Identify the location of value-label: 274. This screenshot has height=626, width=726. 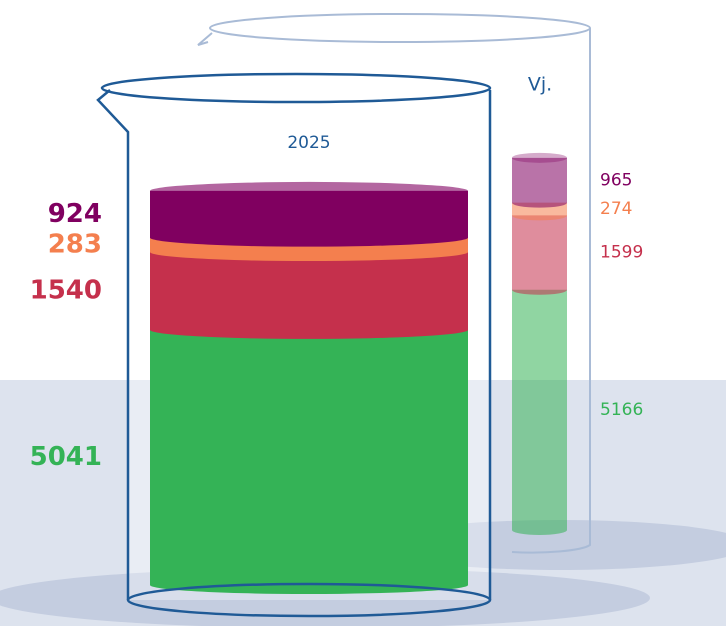
(616, 209).